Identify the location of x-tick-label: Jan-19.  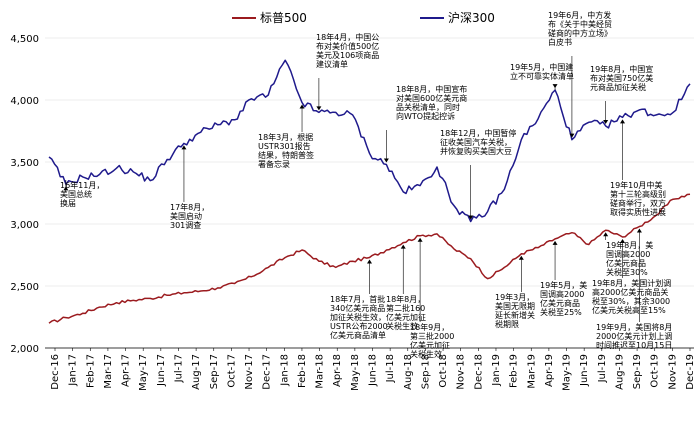
(496, 370).